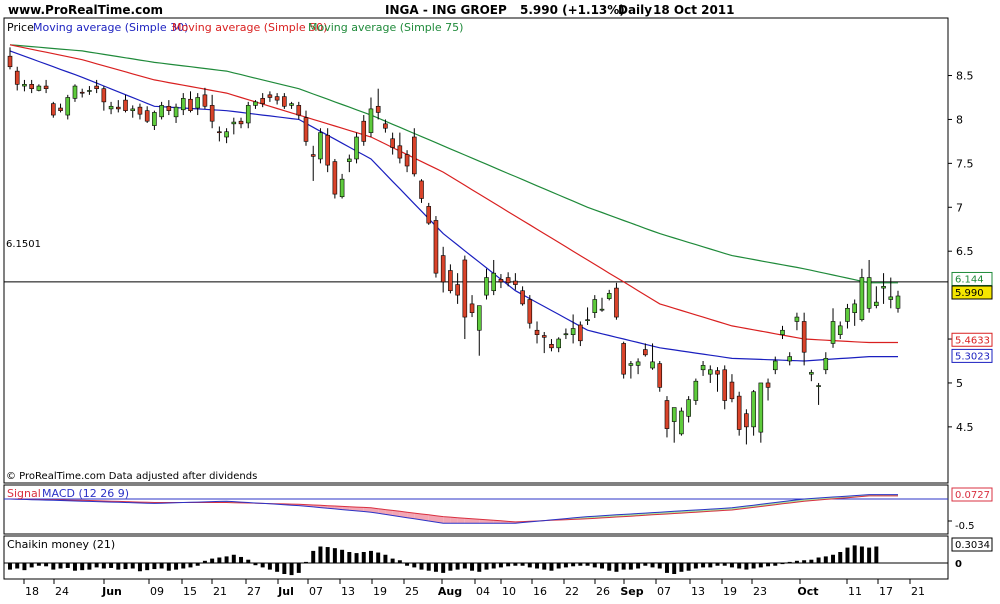 This screenshot has height=604, width=1000. Describe the element at coordinates (965, 251) in the screenshot. I see `y-tick-label: 6.5` at that location.